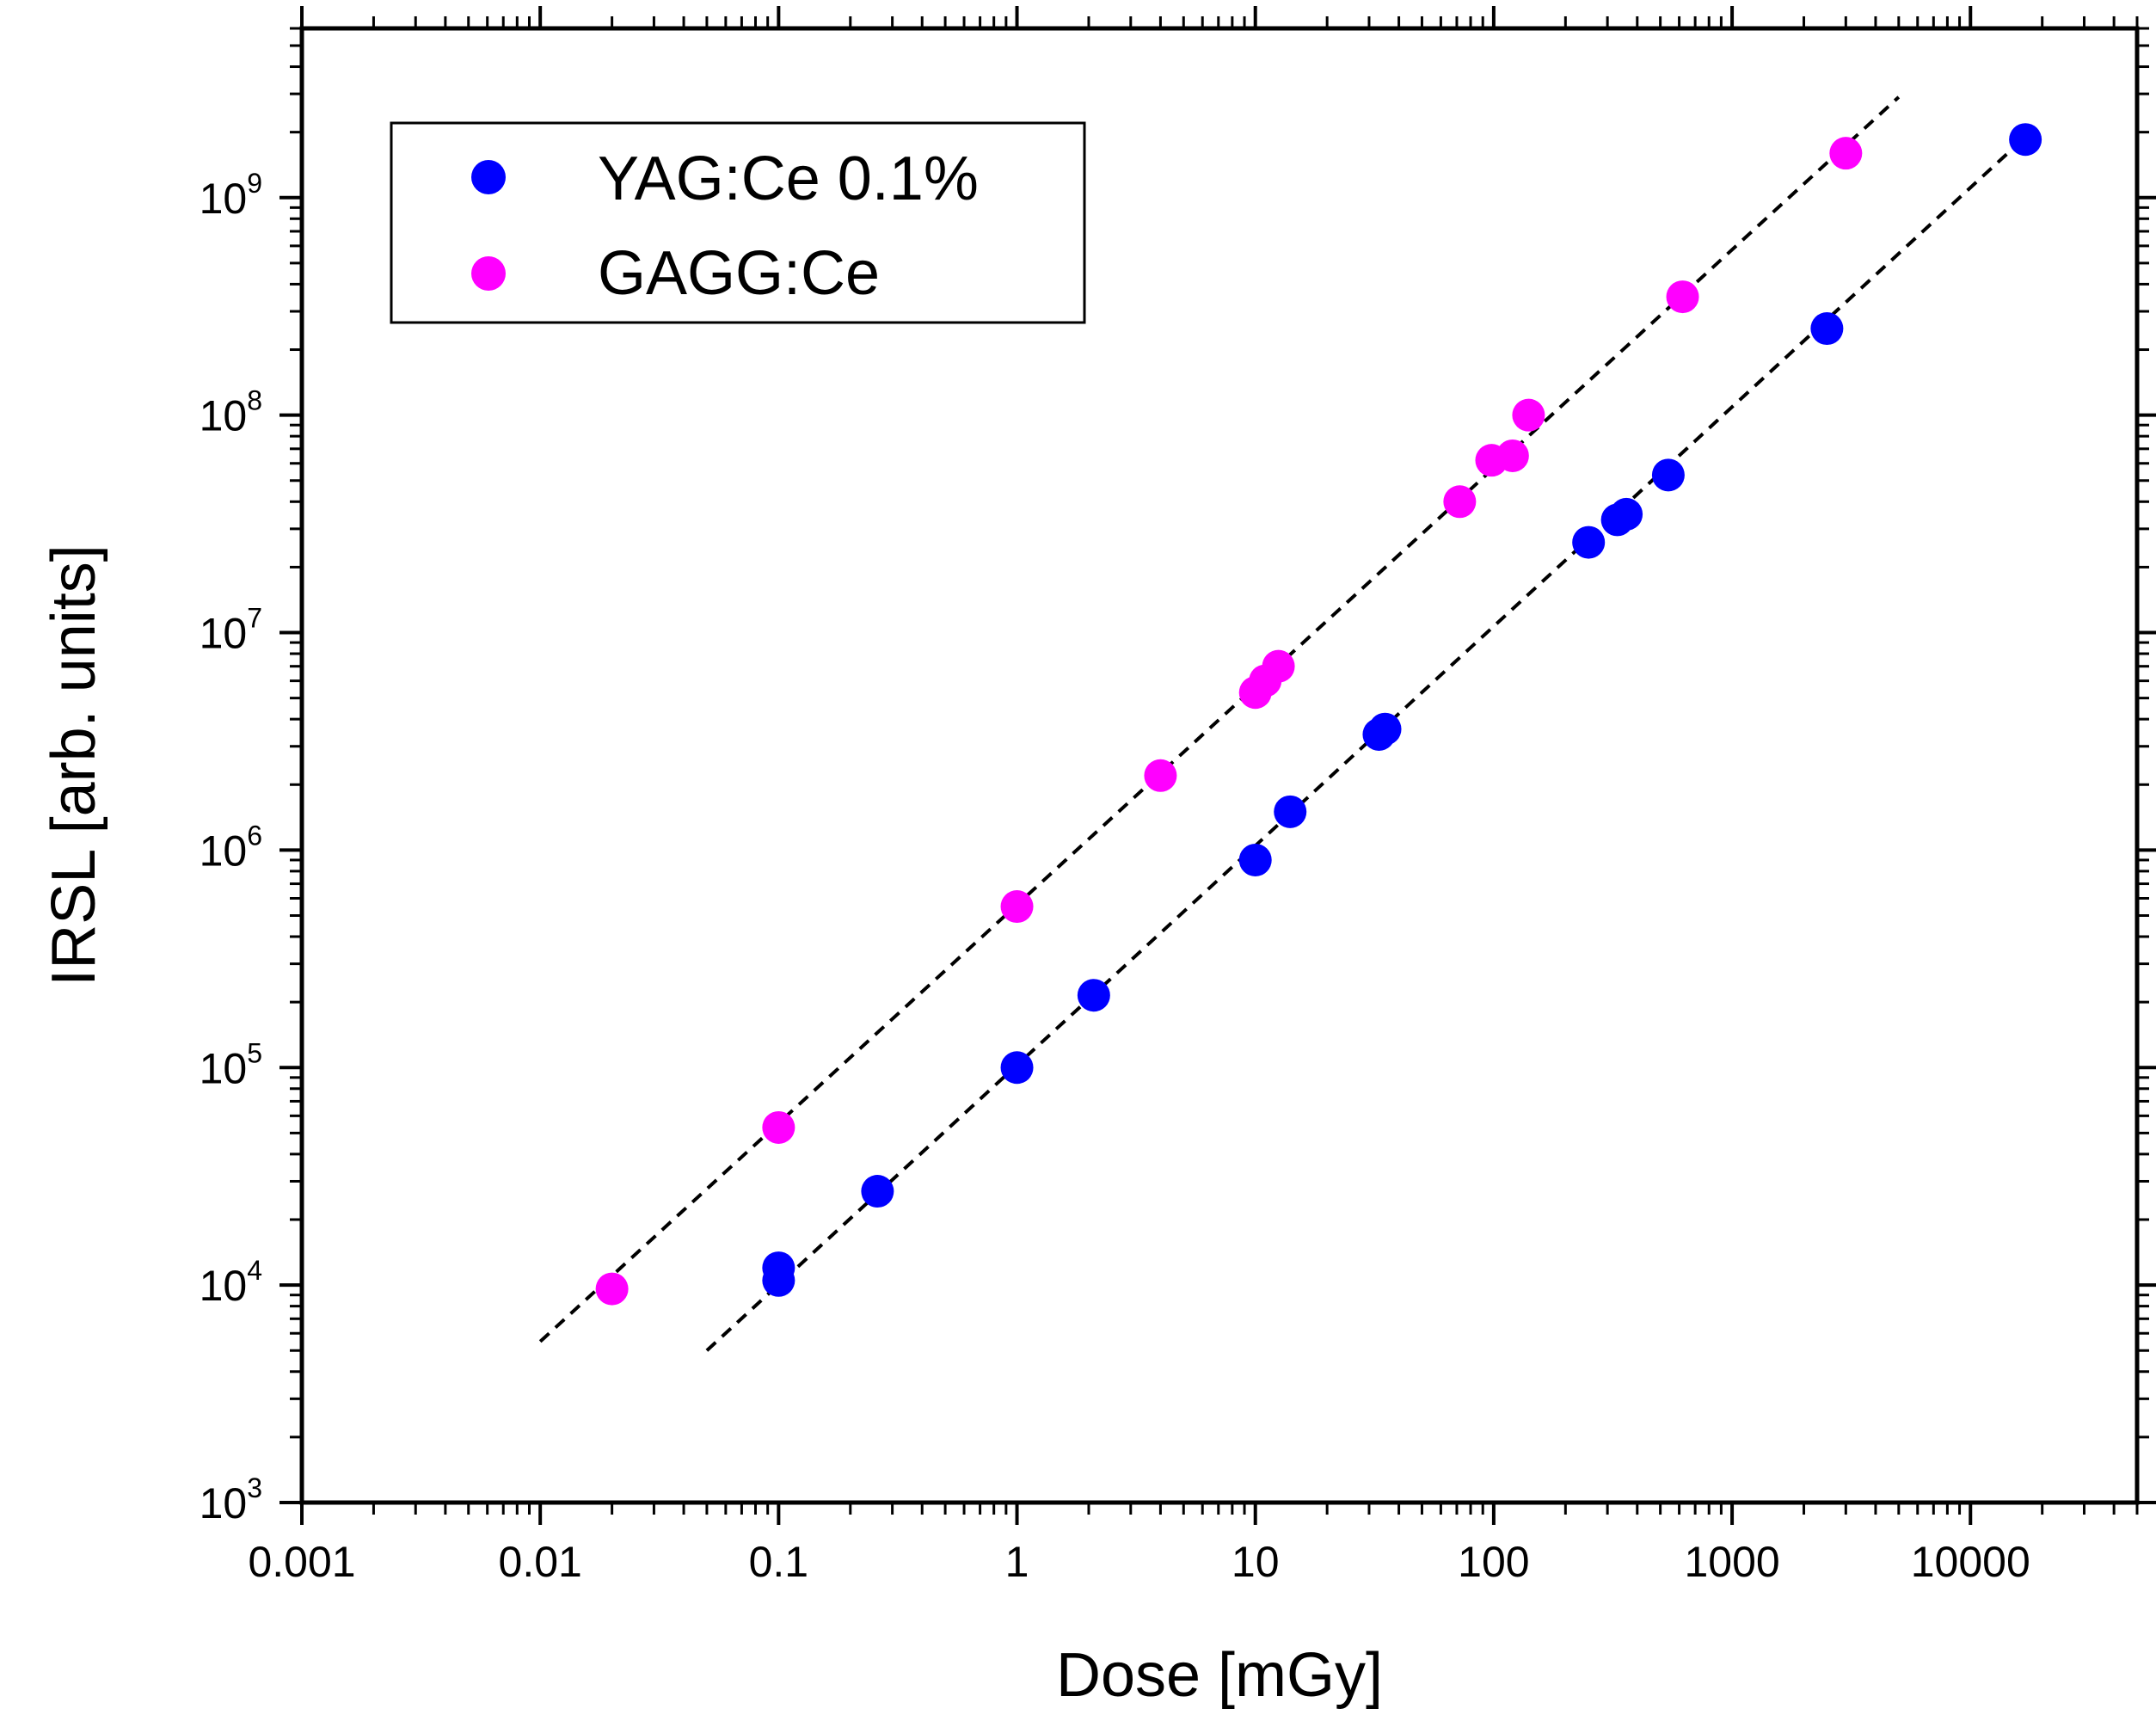 This screenshot has width=2156, height=1721. Describe the element at coordinates (1731, 1562) in the screenshot. I see `x-tick-label: 1000` at that location.